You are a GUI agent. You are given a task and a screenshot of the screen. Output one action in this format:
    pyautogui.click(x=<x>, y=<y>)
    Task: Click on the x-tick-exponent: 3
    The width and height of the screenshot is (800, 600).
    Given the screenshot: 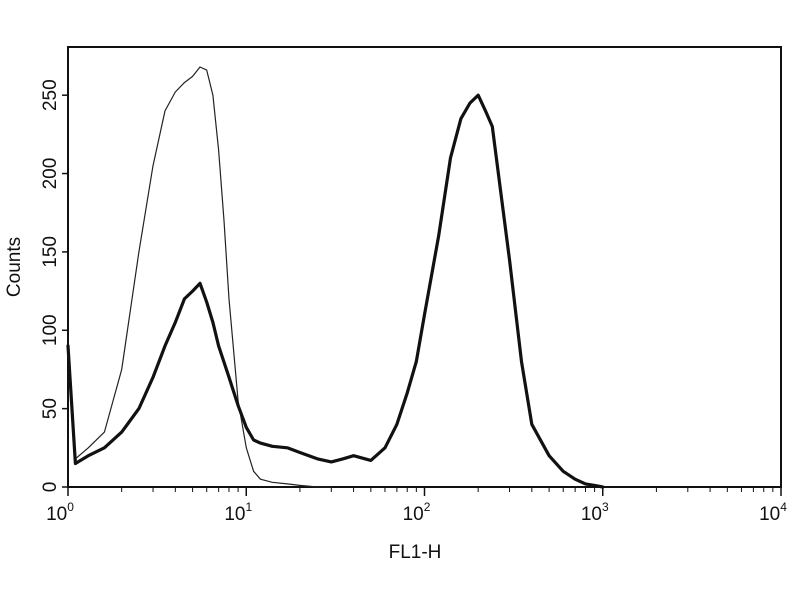 What is the action you would take?
    pyautogui.click(x=605, y=507)
    